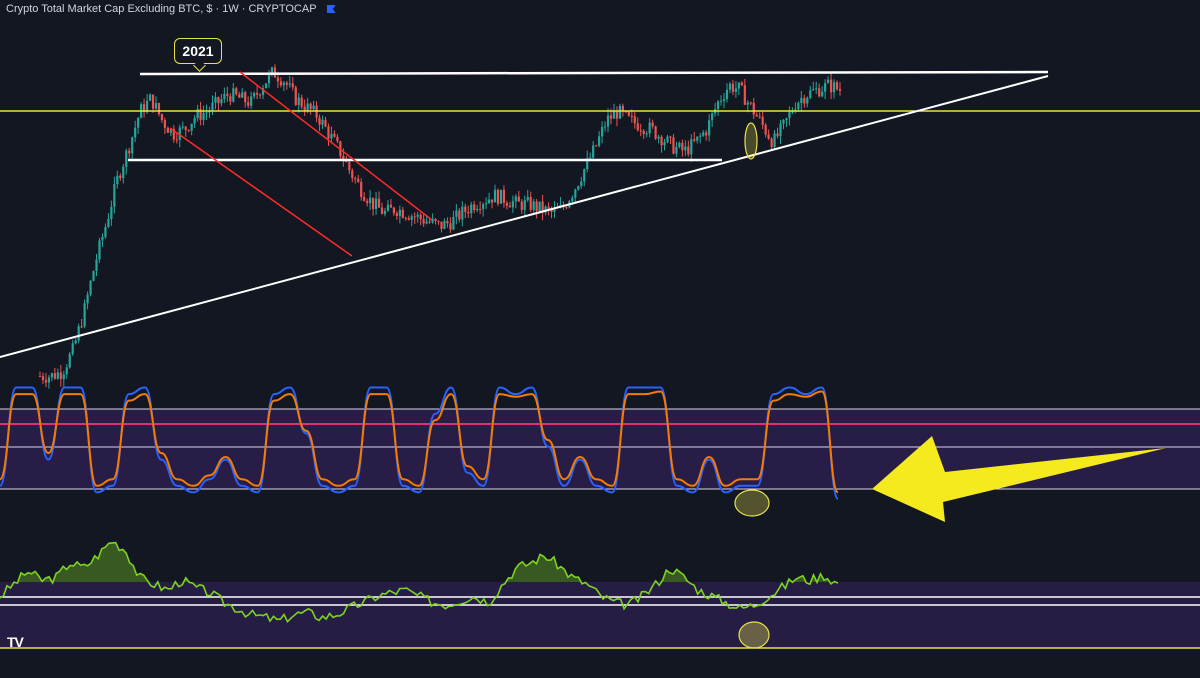  Describe the element at coordinates (594, 73) in the screenshot. I see `resistance-line-2021-high` at that location.